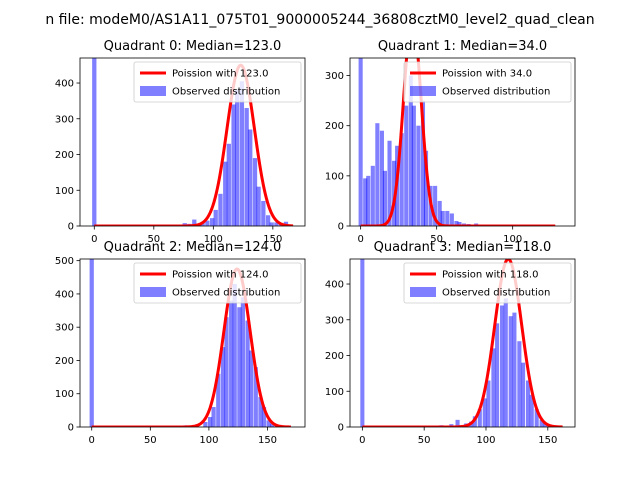 The height and width of the screenshot is (480, 640). I want to click on y-tick-label: 500, so click(64, 261).